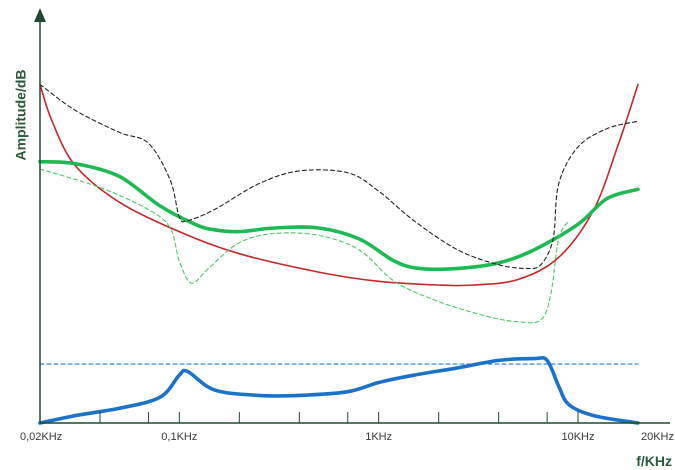 This screenshot has width=675, height=470. I want to click on x-ticks, so click(339, 417).